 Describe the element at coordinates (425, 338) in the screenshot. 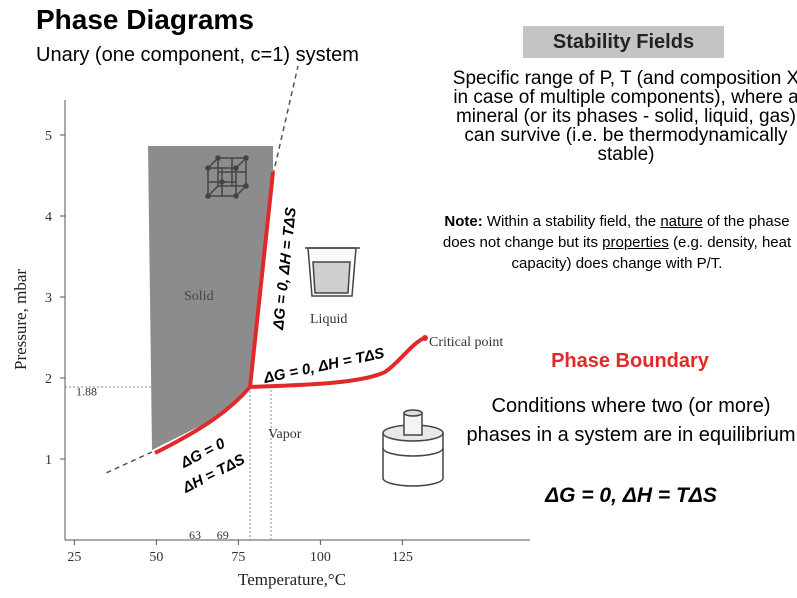

I see `critical-point-marker` at that location.